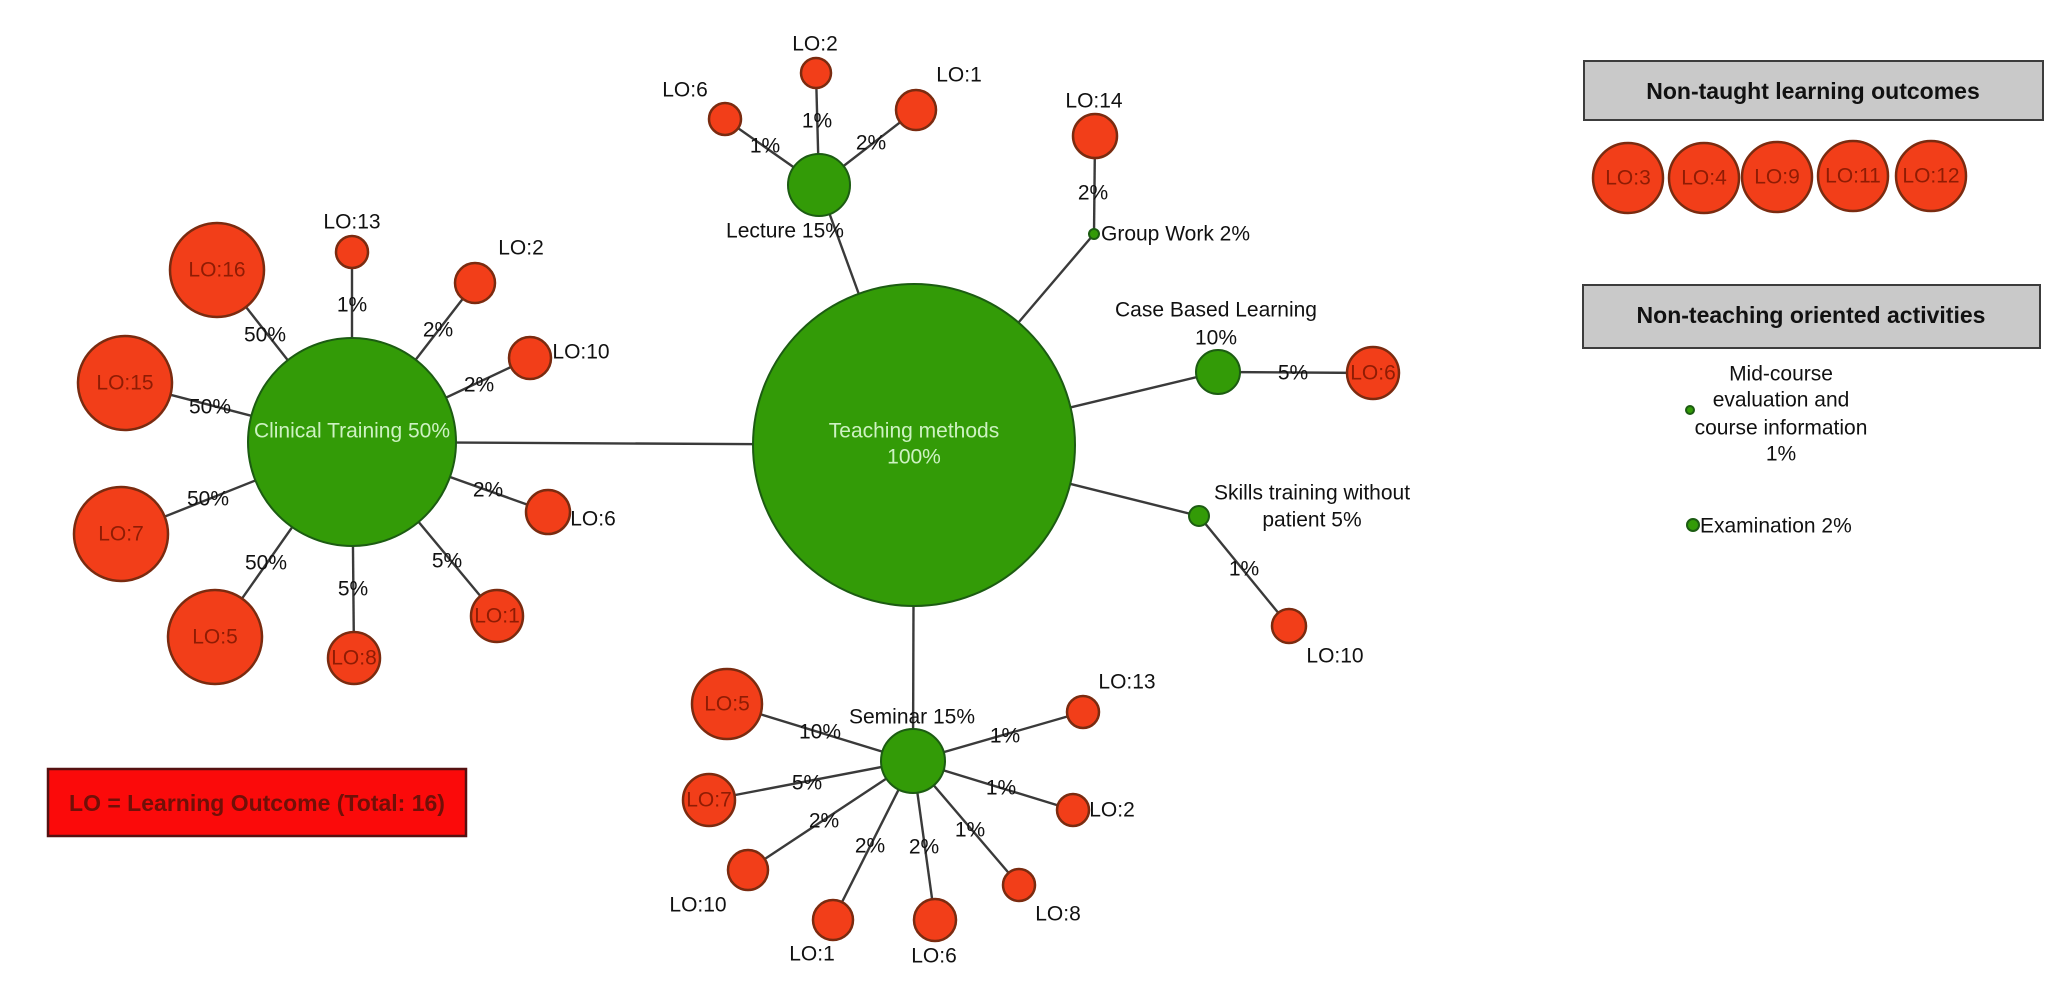 The height and width of the screenshot is (1001, 2059). I want to click on svg-text: LO:9, so click(1777, 177).